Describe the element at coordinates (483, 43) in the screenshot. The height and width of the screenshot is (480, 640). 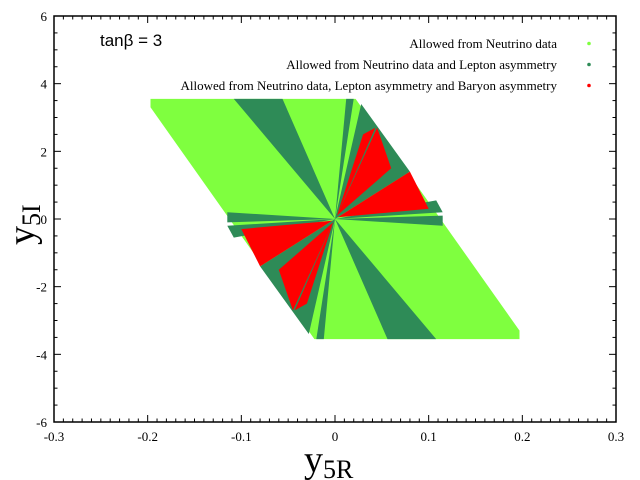
I see `legend-label-1: Allowed from Neutrino data` at that location.